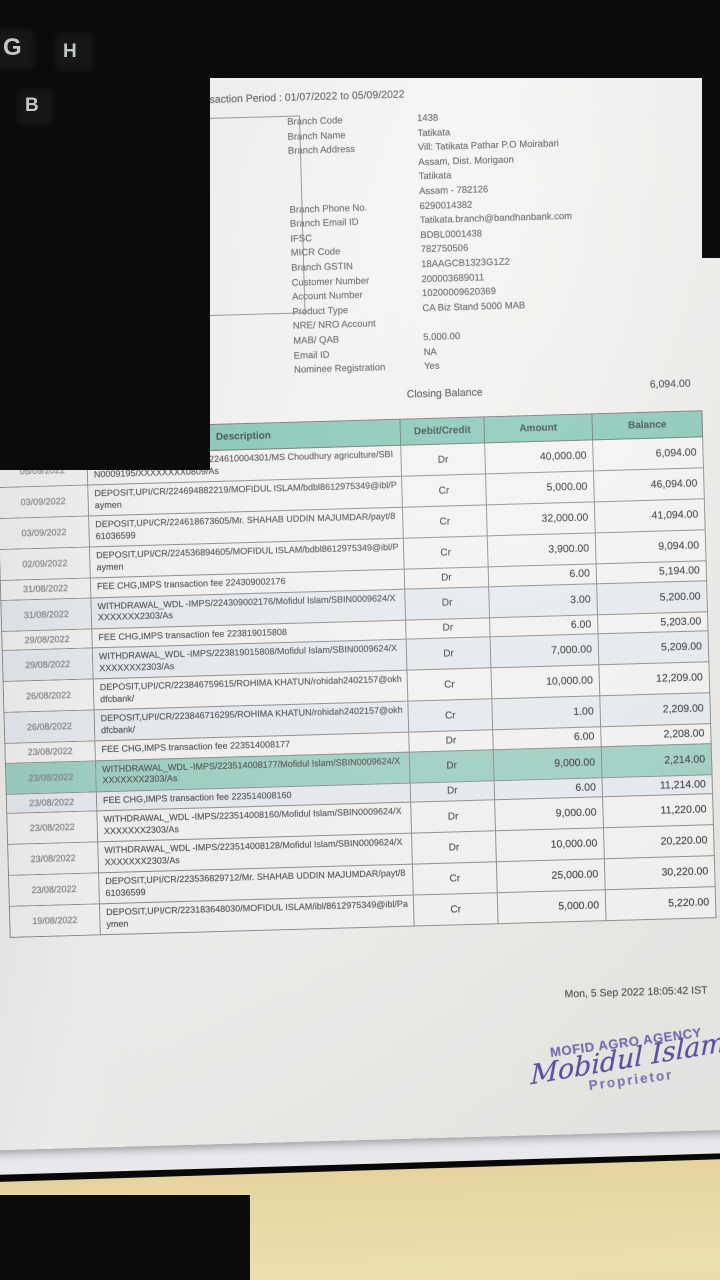  Describe the element at coordinates (657, 760) in the screenshot. I see `cell-balance: 2,214.00` at that location.